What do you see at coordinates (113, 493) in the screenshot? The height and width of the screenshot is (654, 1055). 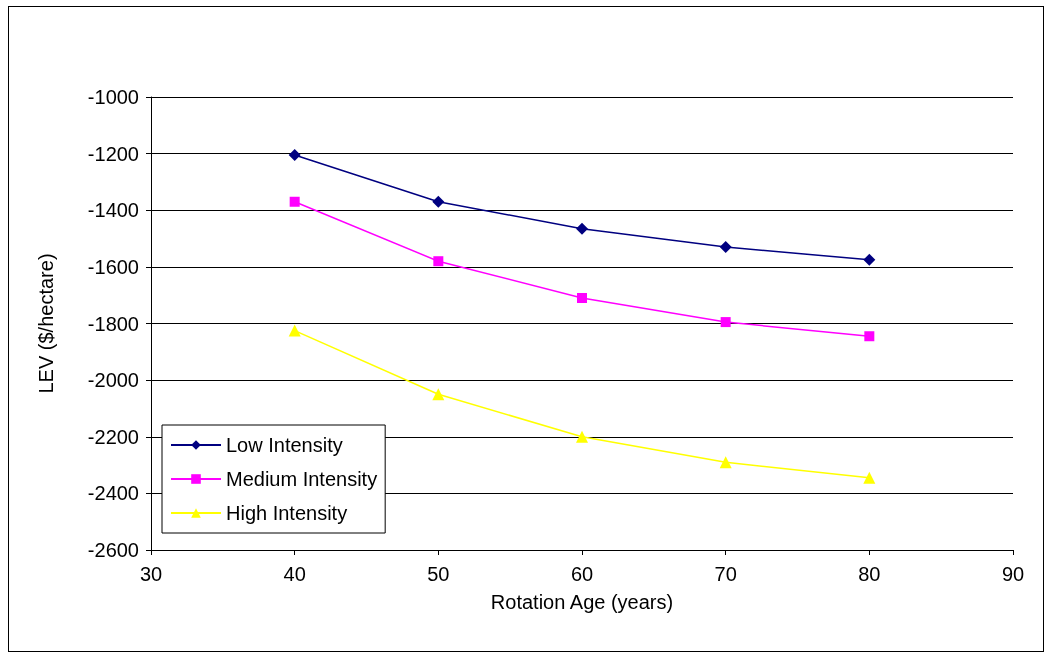 I see `y-tick-label: -2400` at bounding box center [113, 493].